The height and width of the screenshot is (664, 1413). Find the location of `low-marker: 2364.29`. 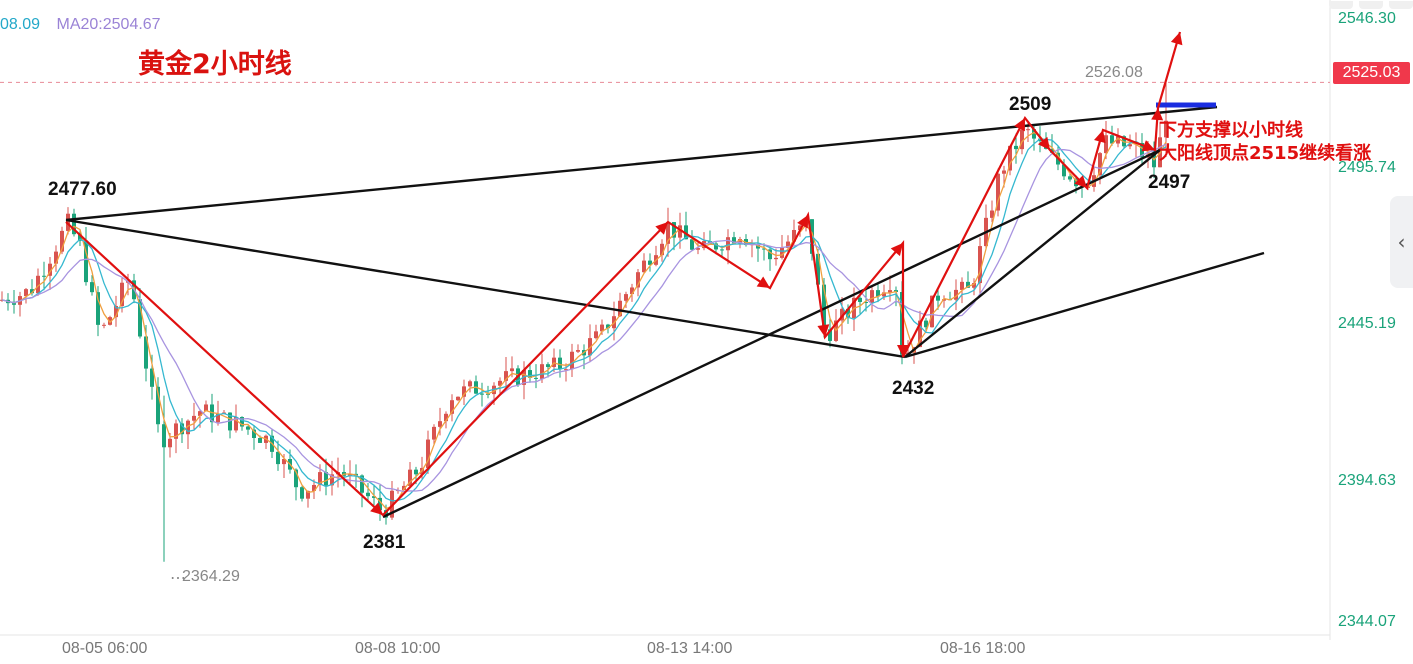

low-marker: 2364.29 is located at coordinates (211, 576).